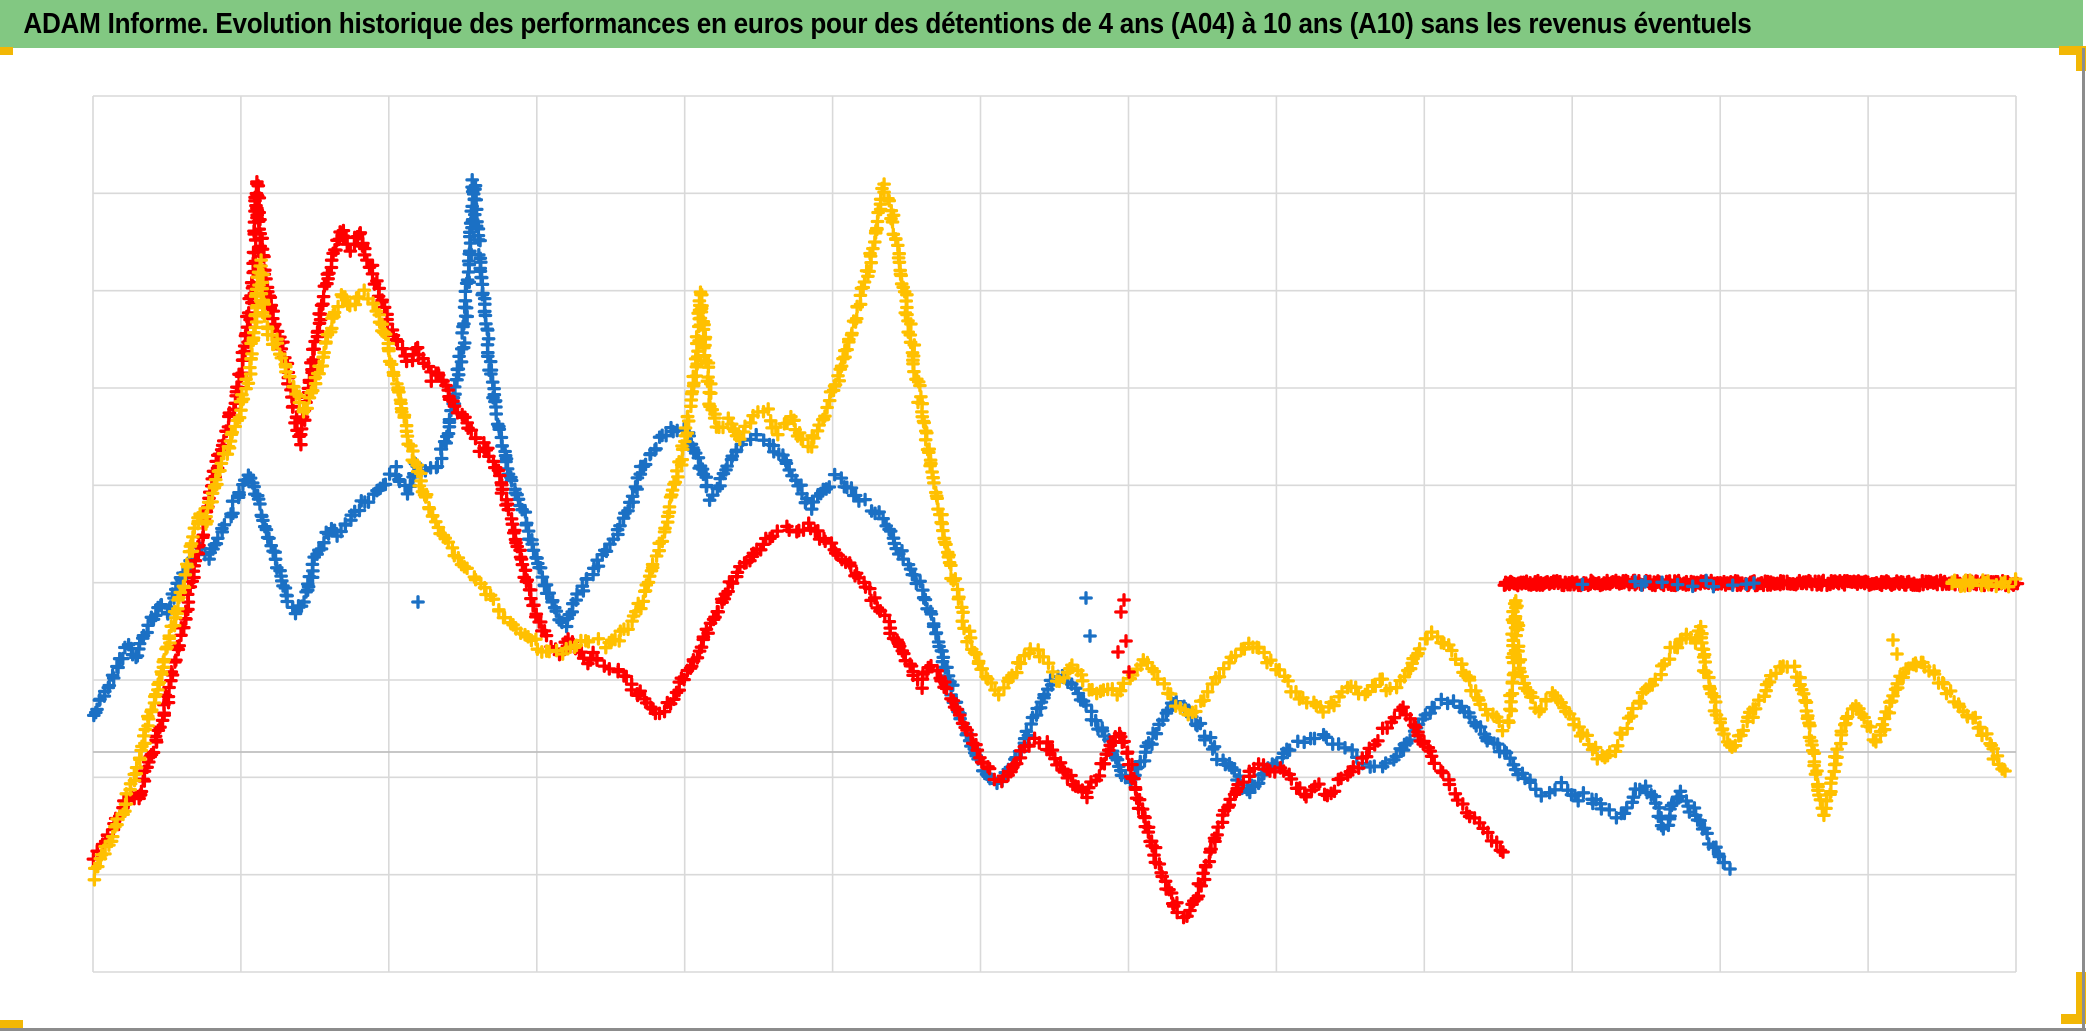  What do you see at coordinates (6, 51) in the screenshot?
I see `corner-mark-top-left` at bounding box center [6, 51].